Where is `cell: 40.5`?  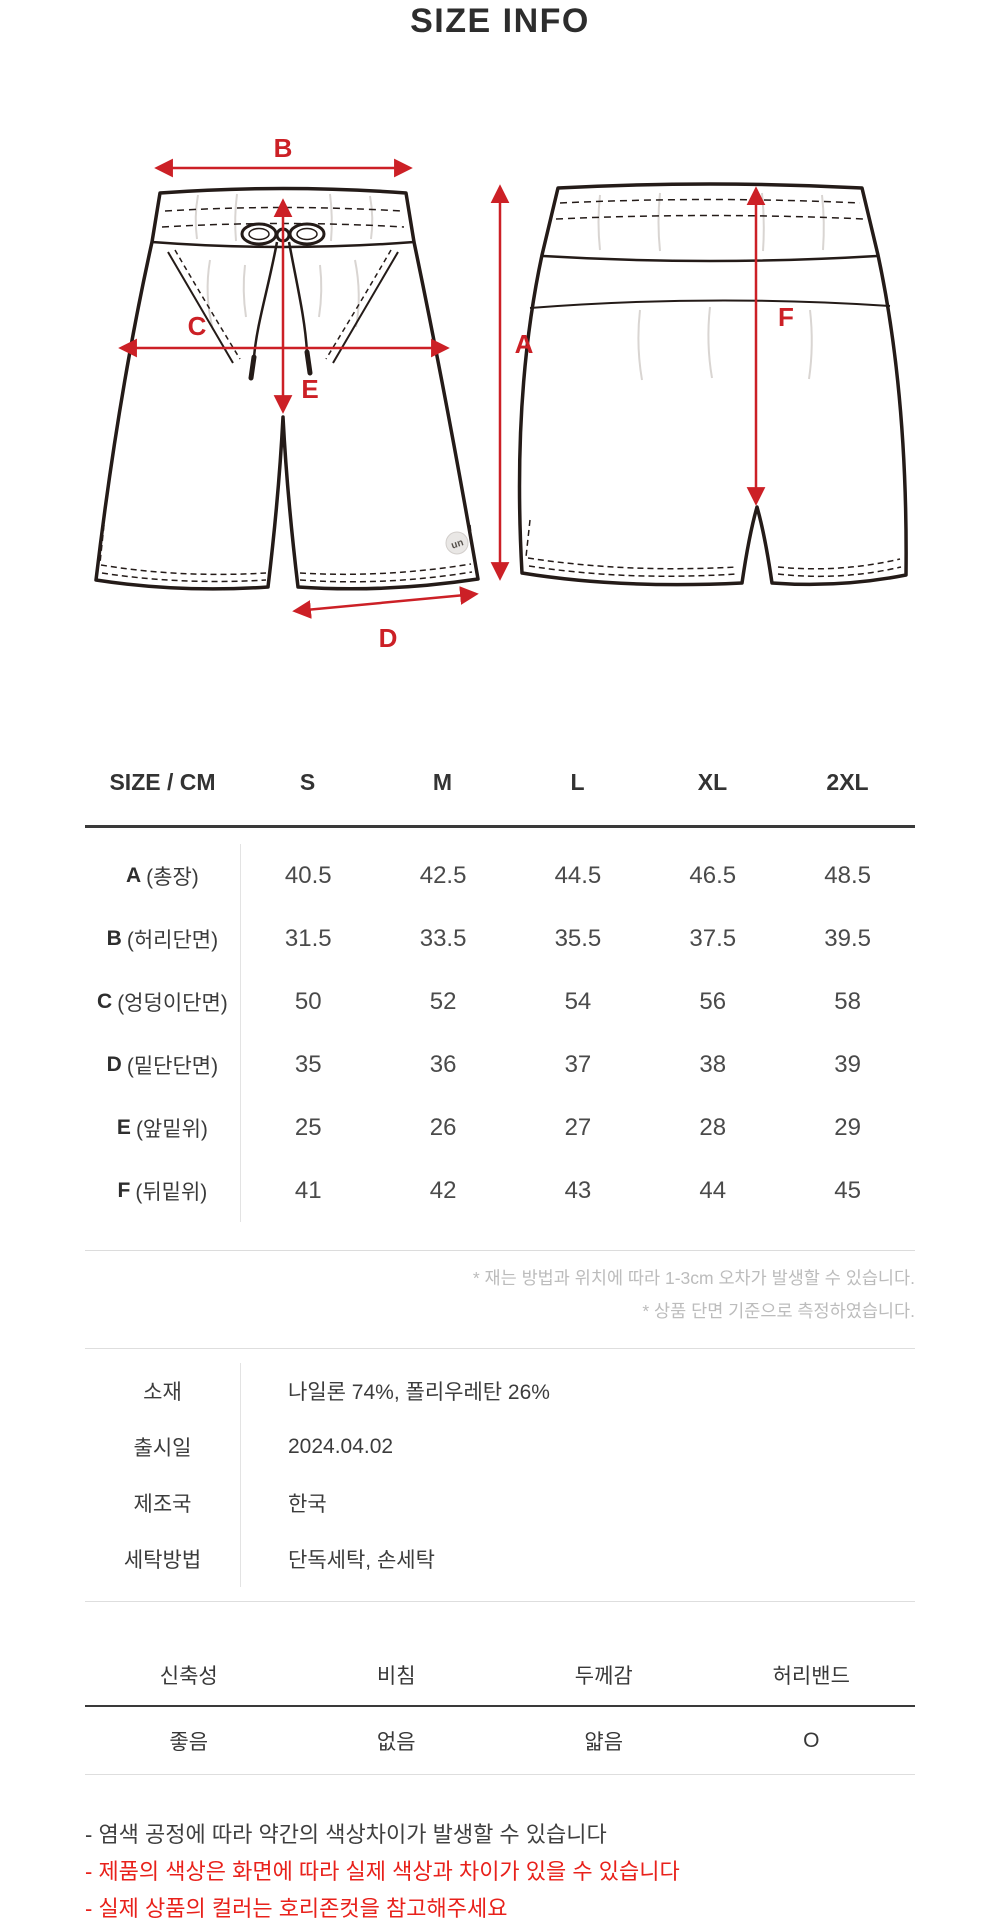
cell: 40.5 is located at coordinates (308, 875).